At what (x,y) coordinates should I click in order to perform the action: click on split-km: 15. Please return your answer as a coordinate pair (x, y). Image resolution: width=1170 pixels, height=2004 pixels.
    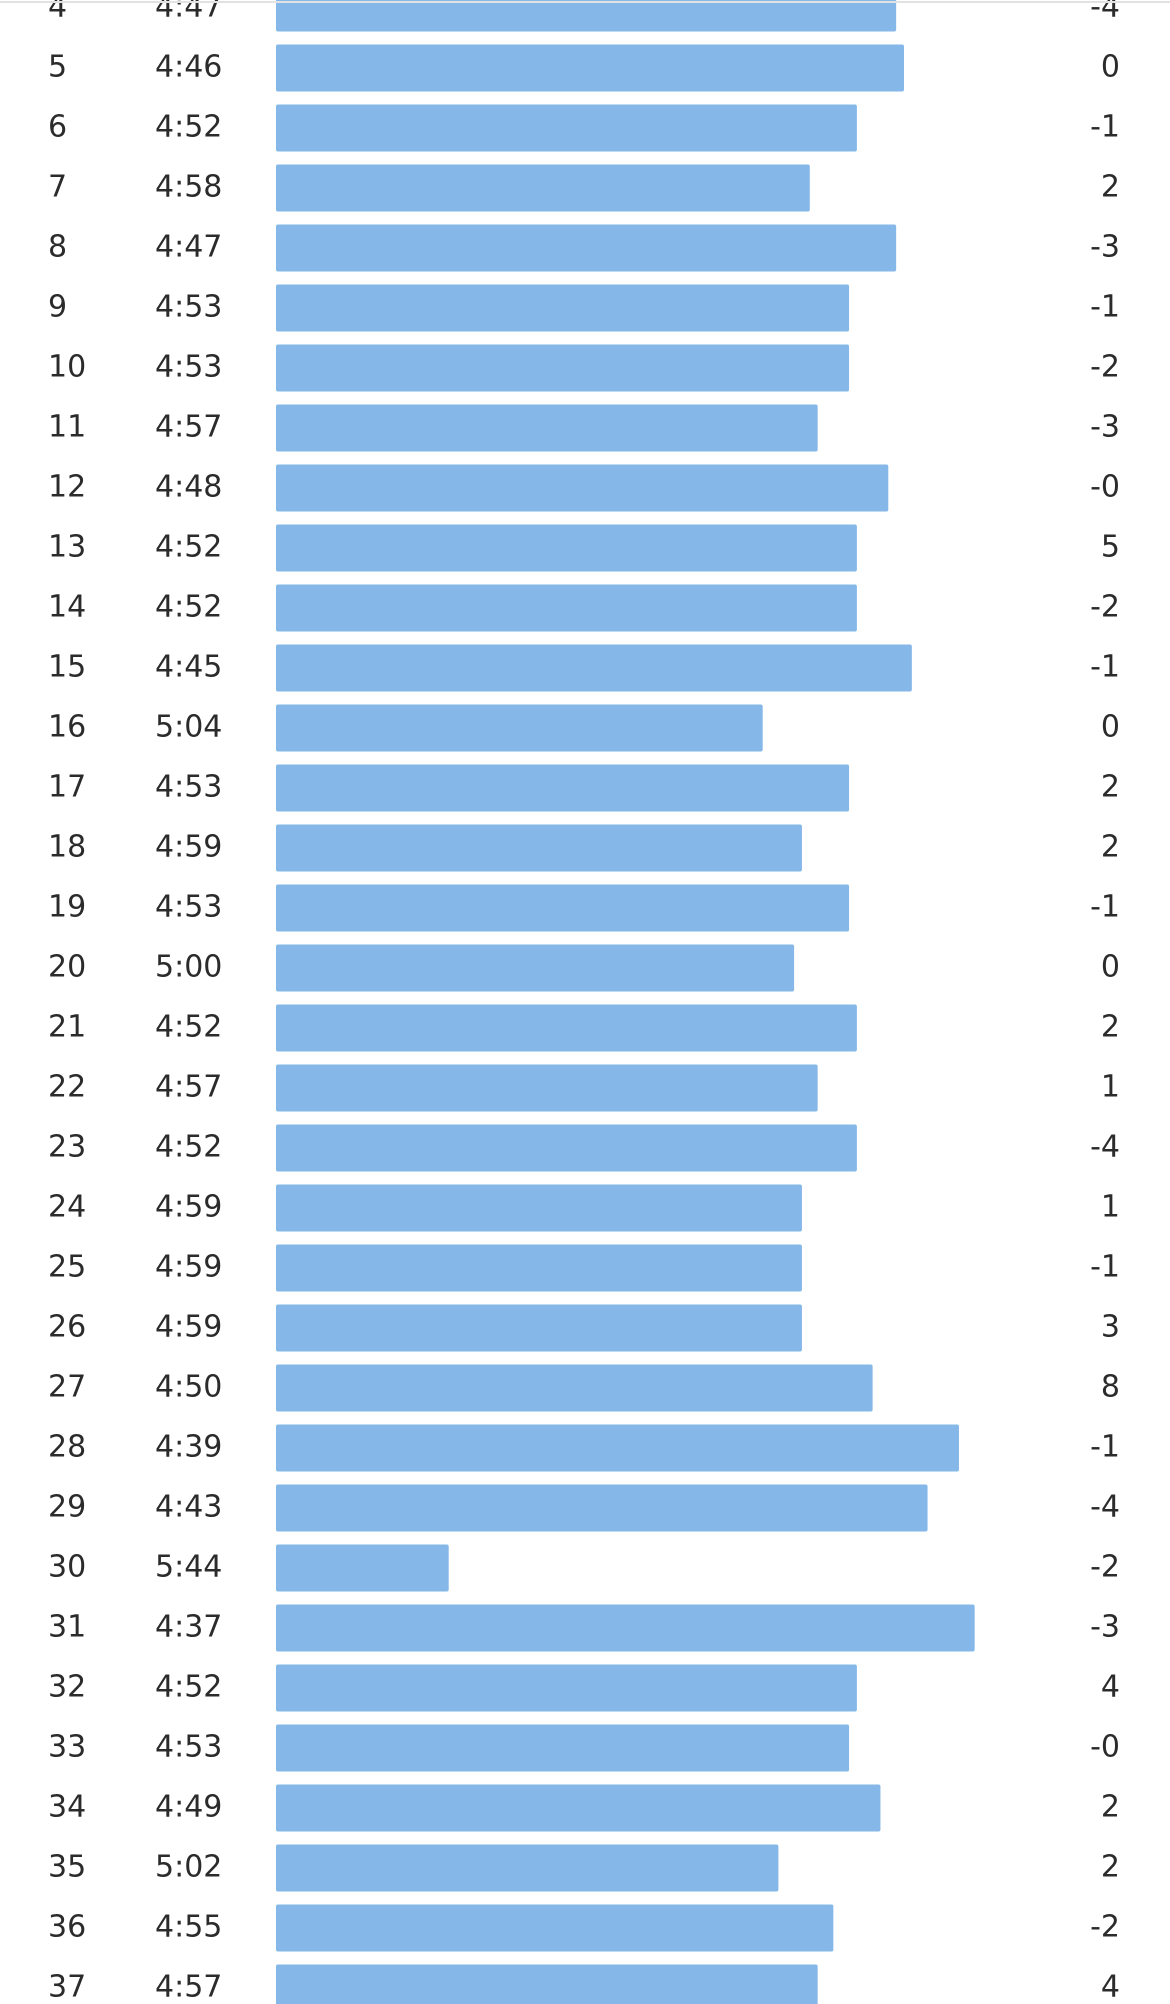
    Looking at the image, I should click on (67, 667).